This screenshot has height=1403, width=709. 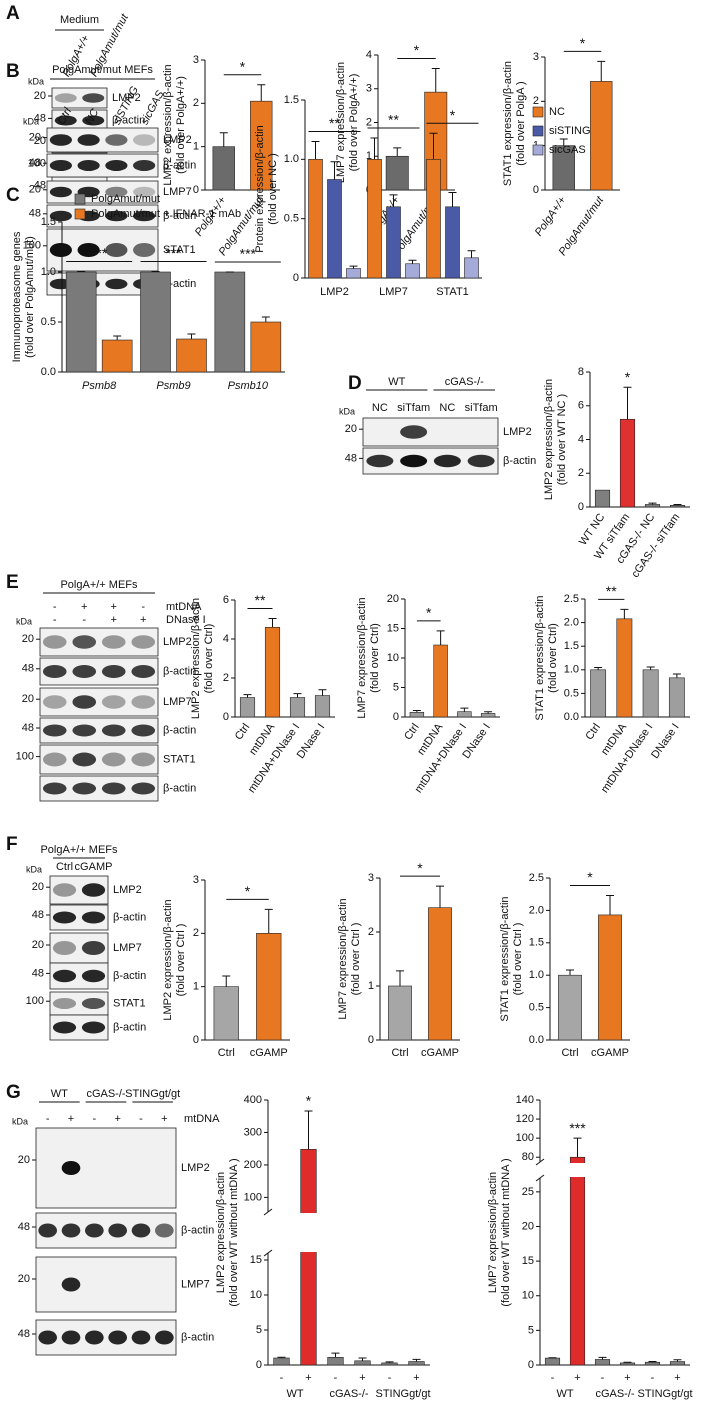 What do you see at coordinates (31, 121) in the screenshot?
I see `kda-label: kDa` at bounding box center [31, 121].